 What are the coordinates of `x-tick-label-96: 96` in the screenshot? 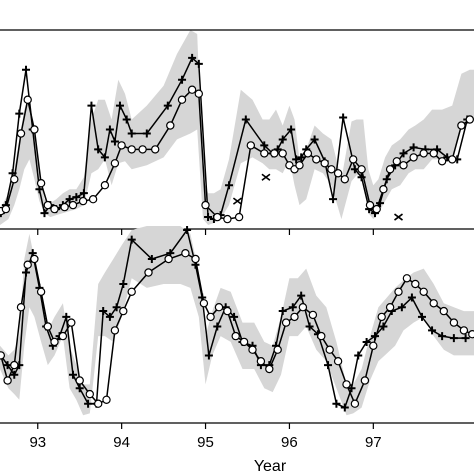 It's located at (289, 442).